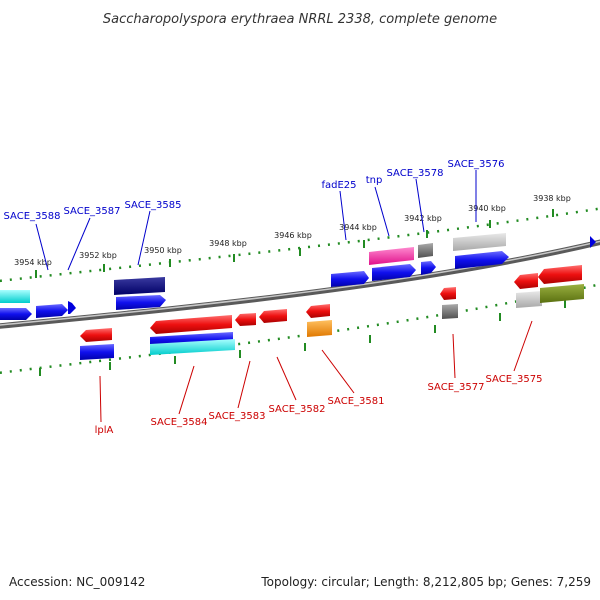  What do you see at coordinates (163, 250) in the screenshot?
I see `tick-label: 3950 kbp` at bounding box center [163, 250].